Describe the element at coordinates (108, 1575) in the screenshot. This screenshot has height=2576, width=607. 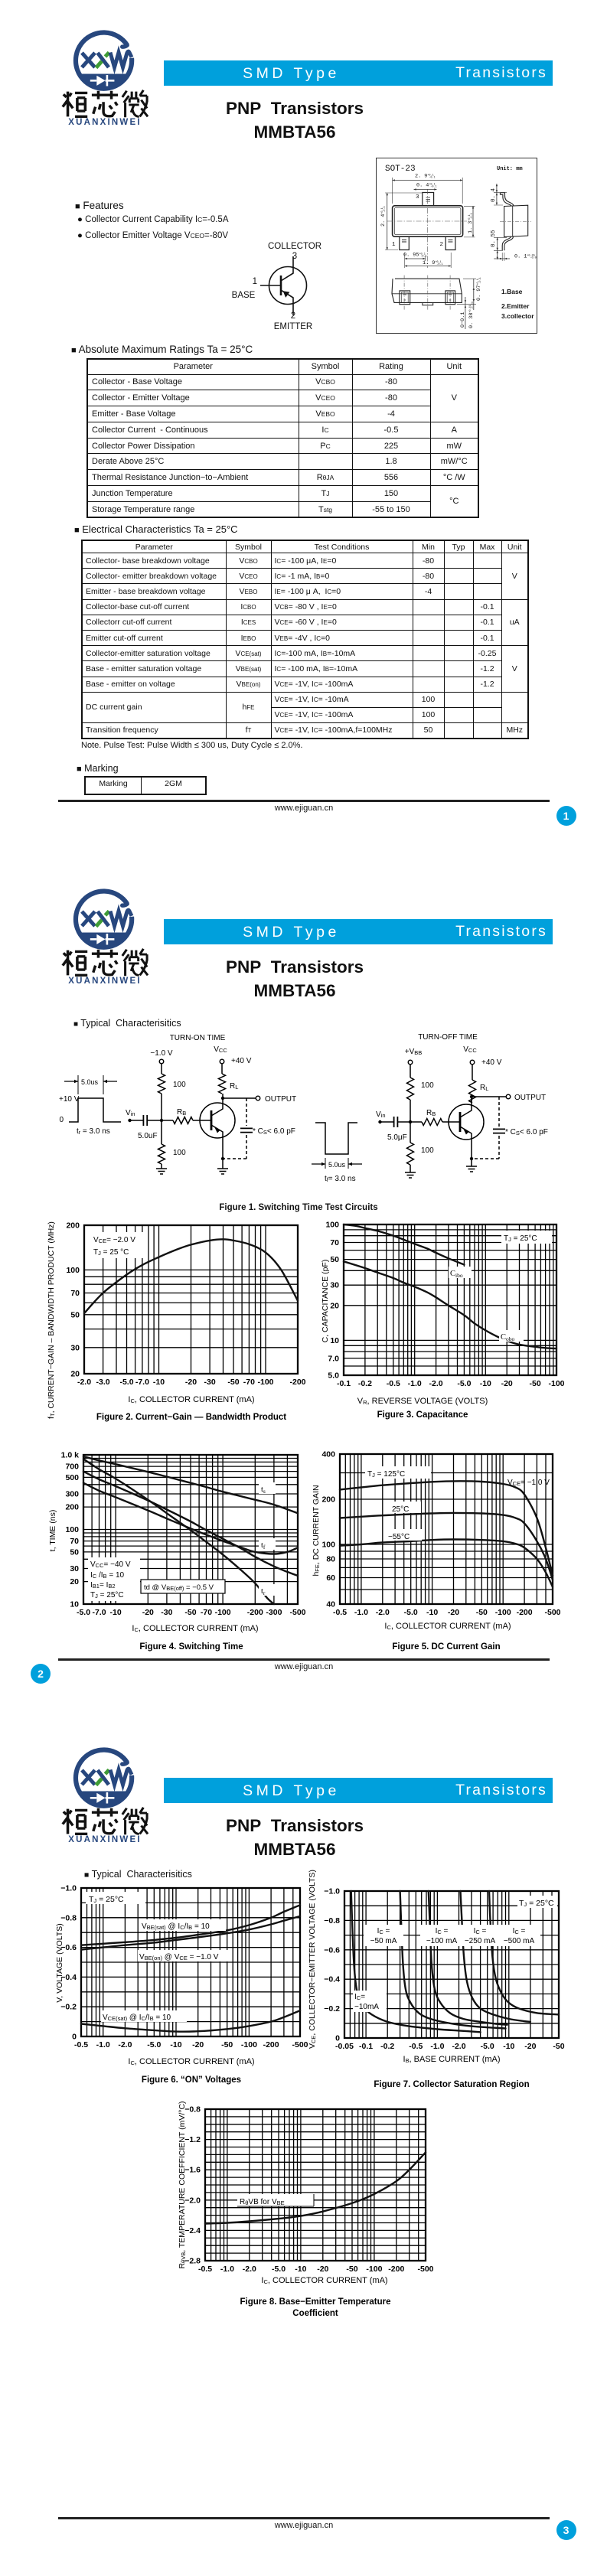
I see `svg-text: IC /IB = 10` at that location.